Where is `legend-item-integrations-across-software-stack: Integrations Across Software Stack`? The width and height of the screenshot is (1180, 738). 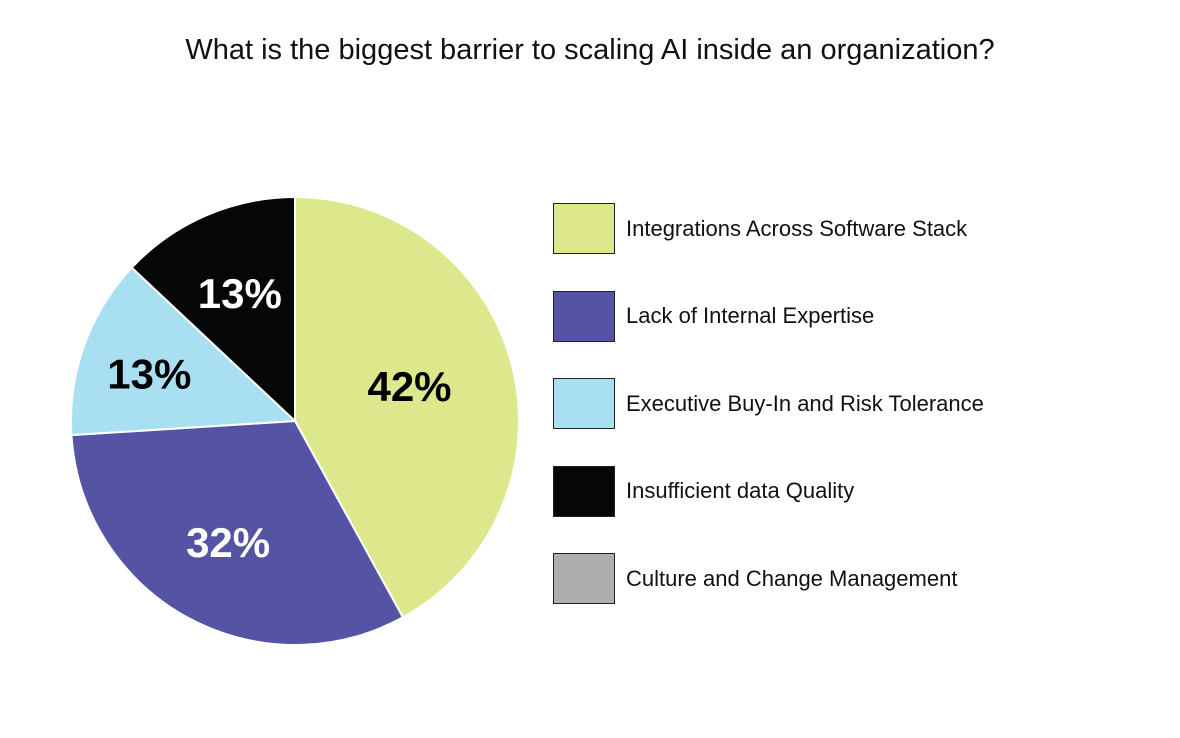 legend-item-integrations-across-software-stack: Integrations Across Software Stack is located at coordinates (853, 228).